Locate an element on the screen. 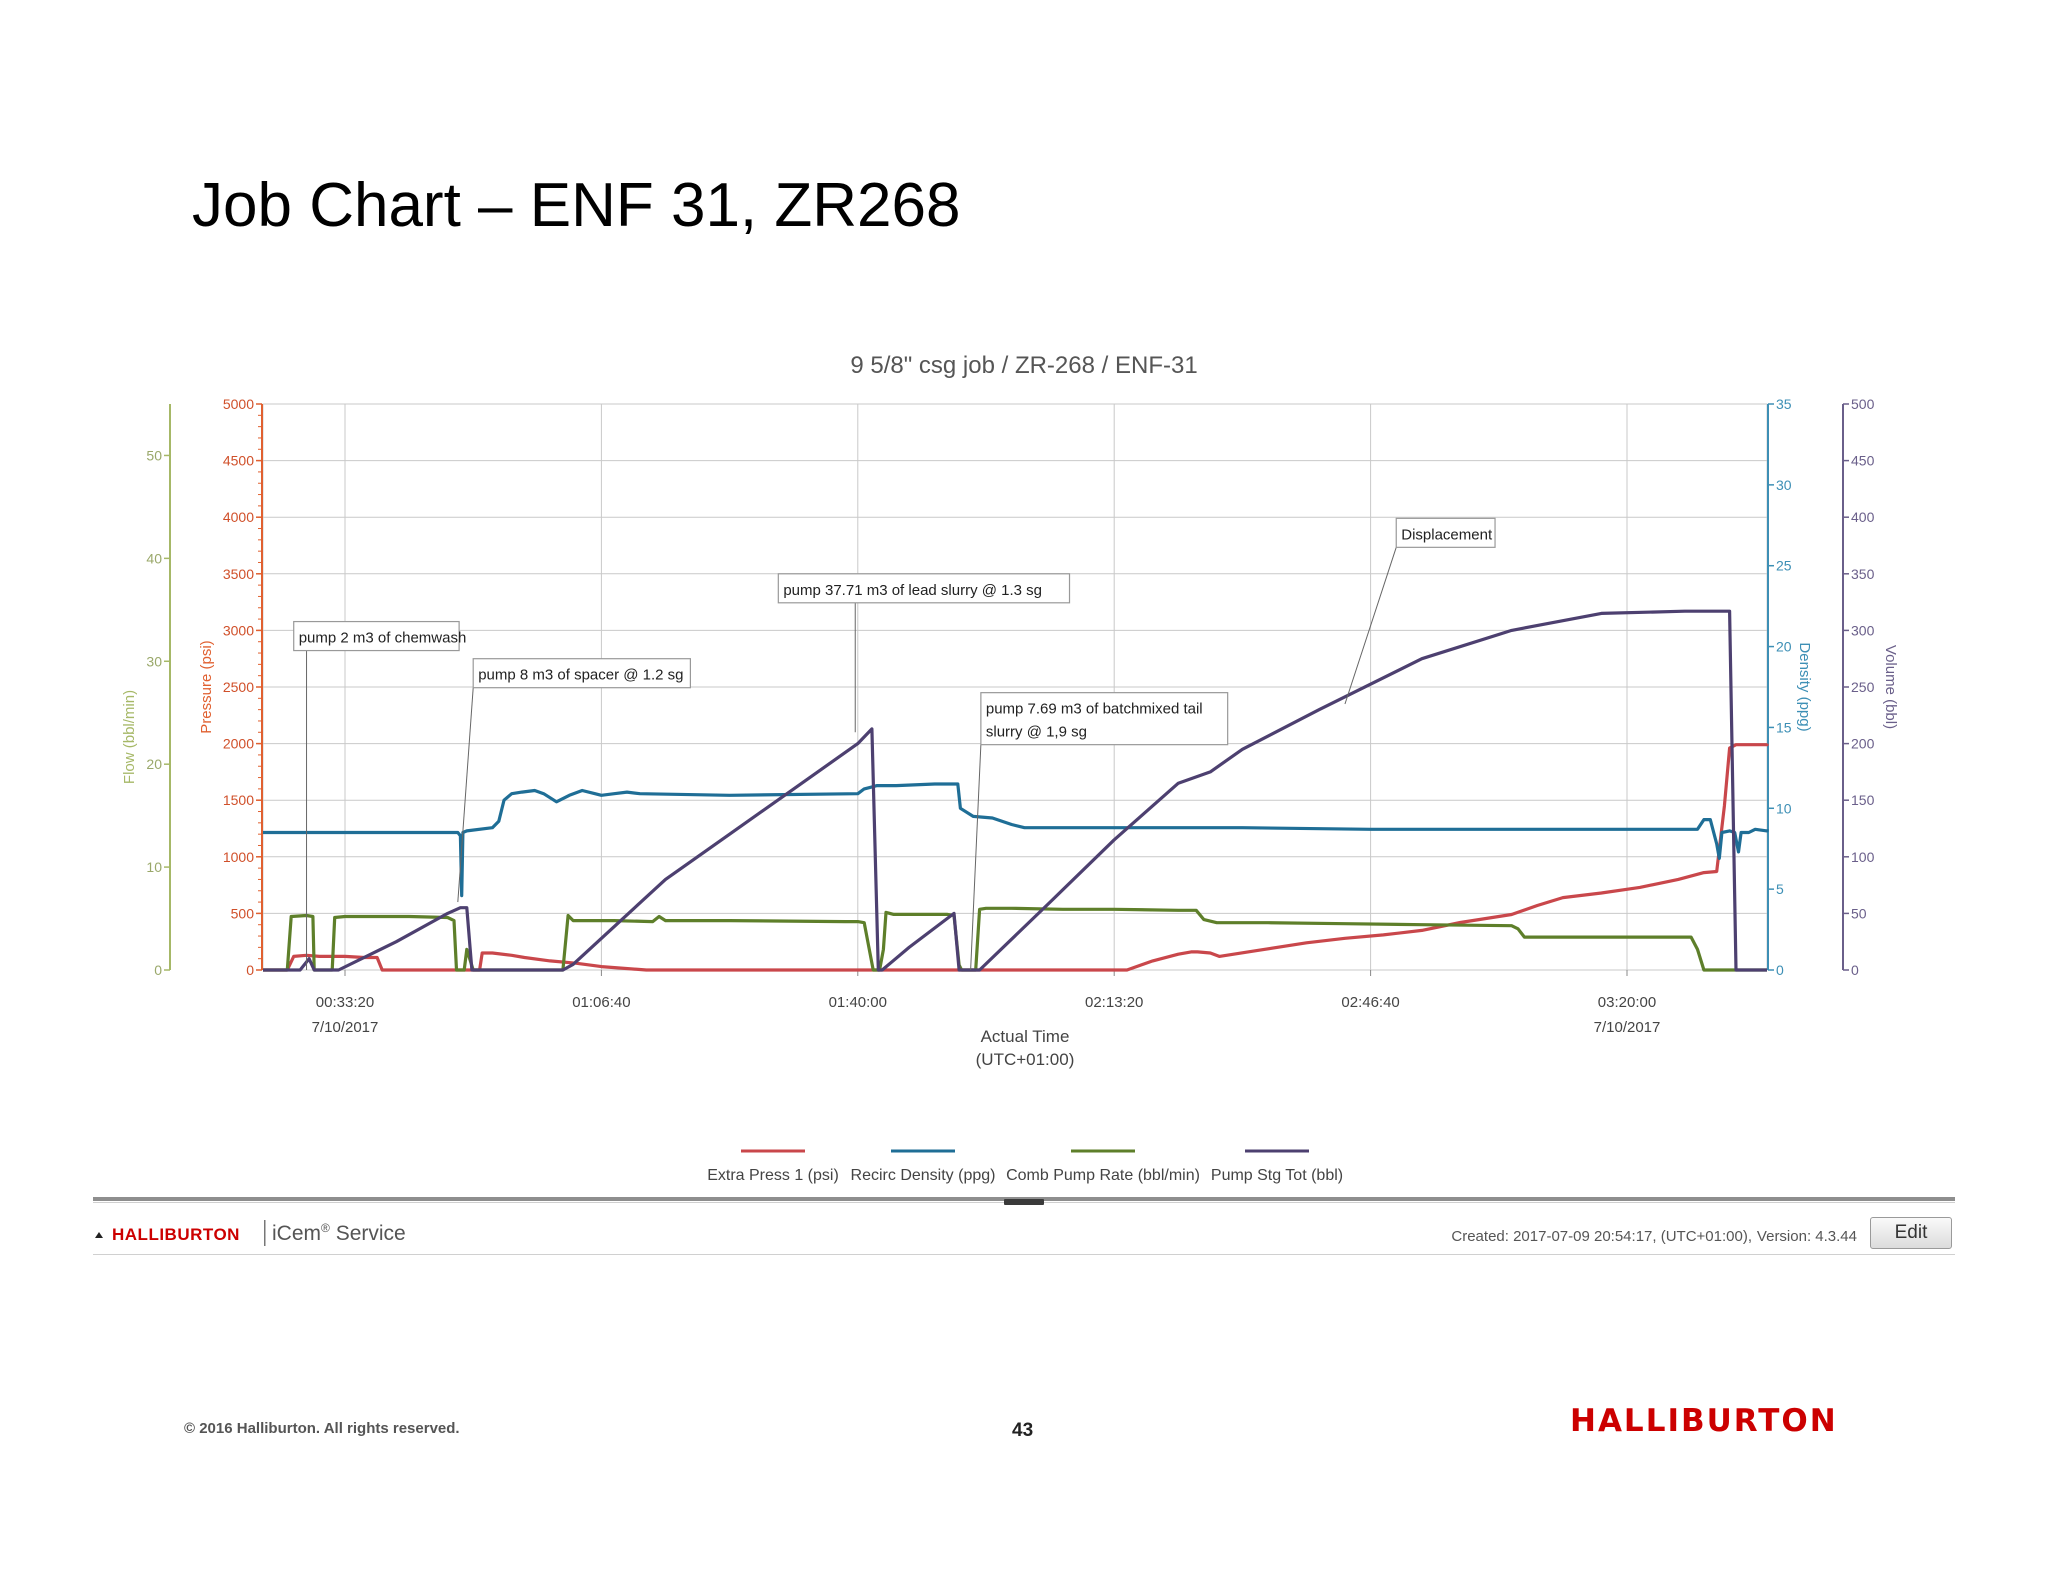 Image resolution: width=2048 pixels, height=1582 pixels. density-axis-label: Density (ppg) is located at coordinates (1804, 686).